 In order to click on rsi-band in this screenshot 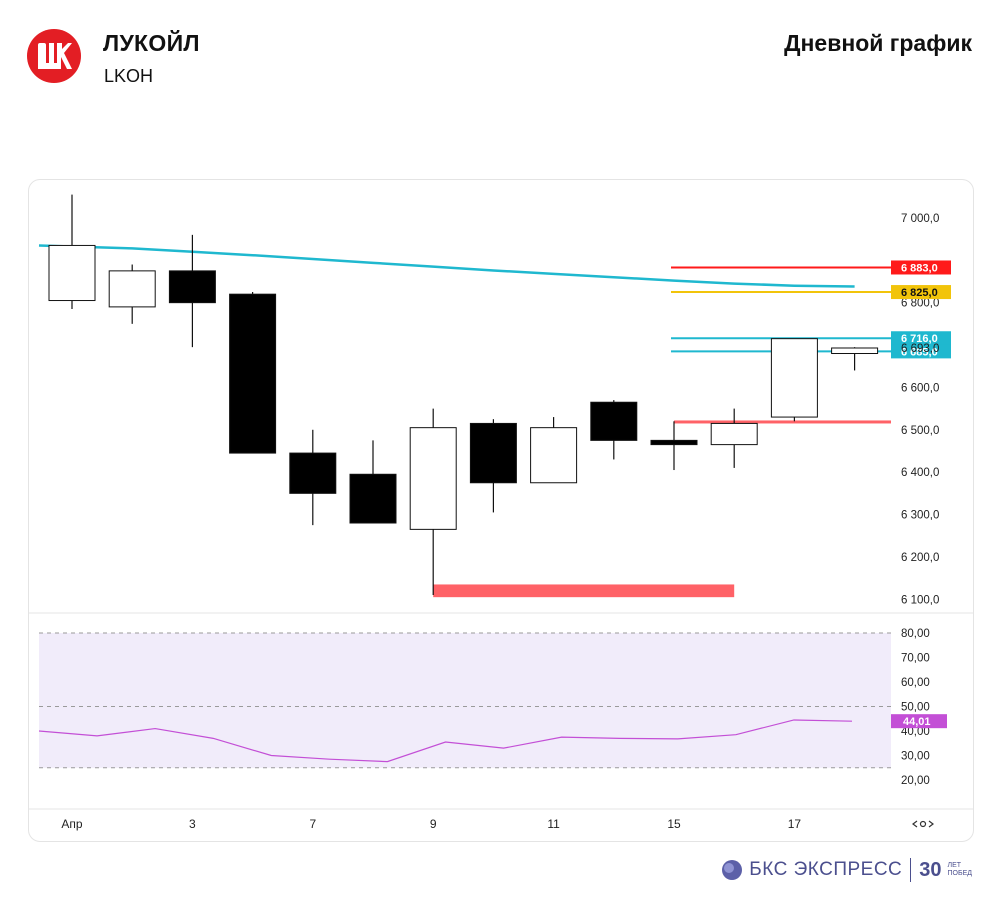, I will do `click(465, 700)`.